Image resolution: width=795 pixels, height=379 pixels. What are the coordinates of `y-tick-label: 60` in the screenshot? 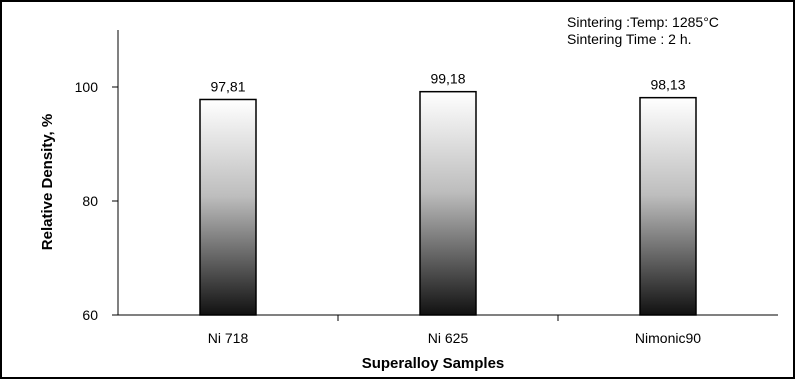 It's located at (90, 315).